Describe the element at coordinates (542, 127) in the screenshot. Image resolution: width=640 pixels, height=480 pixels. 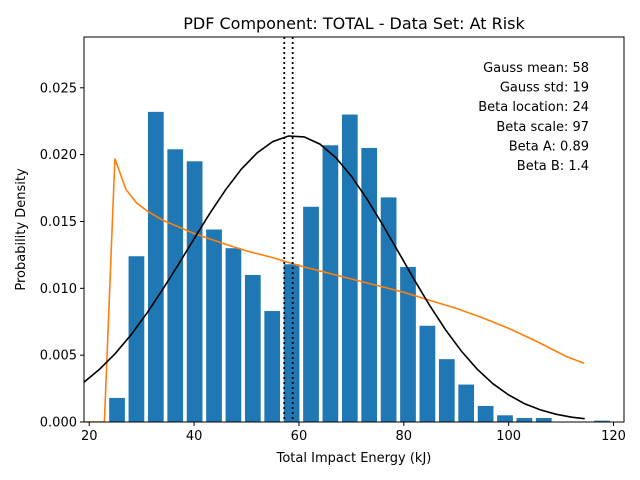
I see `annotation-line: Beta scale: 97` at that location.